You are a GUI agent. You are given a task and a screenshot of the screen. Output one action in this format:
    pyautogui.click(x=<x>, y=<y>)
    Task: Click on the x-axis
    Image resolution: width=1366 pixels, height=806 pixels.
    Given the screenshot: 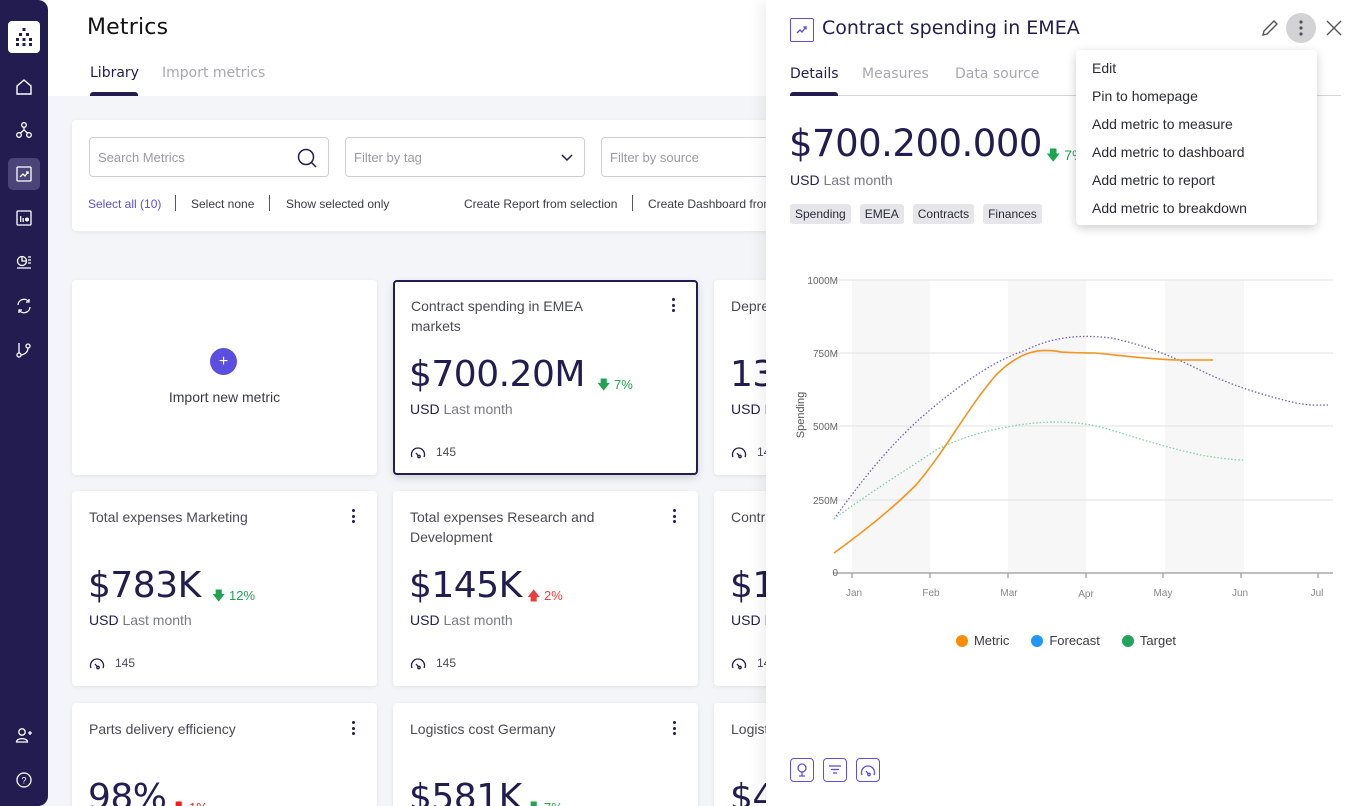 What is the action you would take?
    pyautogui.click(x=1083, y=575)
    